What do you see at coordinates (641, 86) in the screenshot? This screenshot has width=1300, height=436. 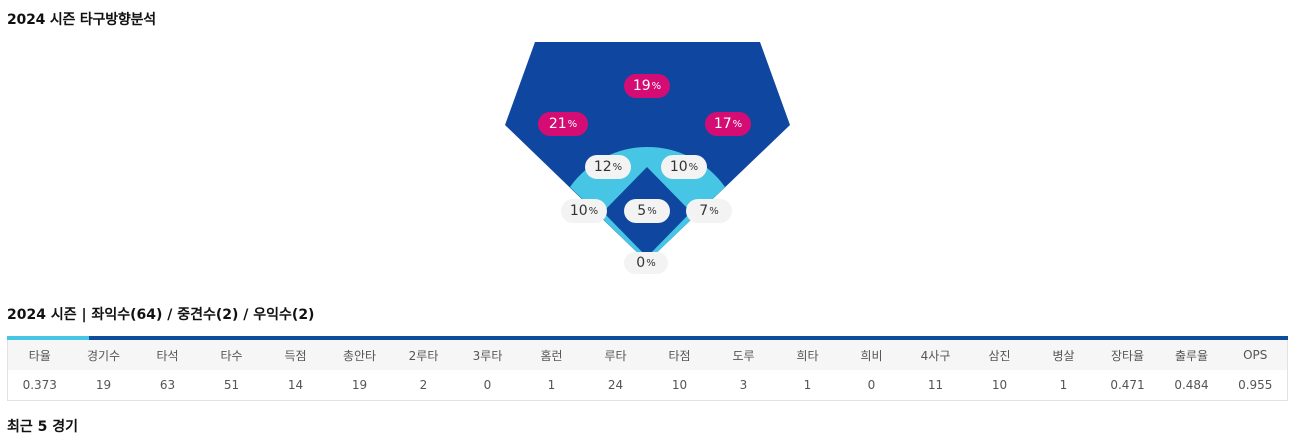 I see `zone-value: 19` at bounding box center [641, 86].